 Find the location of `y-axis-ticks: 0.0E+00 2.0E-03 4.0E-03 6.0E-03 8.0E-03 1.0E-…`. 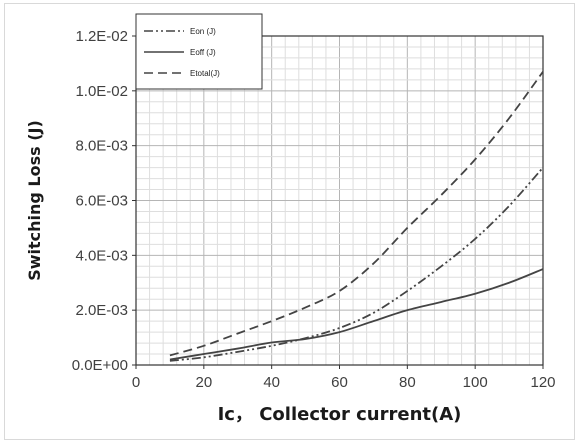

y-axis-ticks: 0.0E+00 2.0E-03 4.0E-03 6.0E-03 8.0E-03 1.0E-… is located at coordinates (104, 201).